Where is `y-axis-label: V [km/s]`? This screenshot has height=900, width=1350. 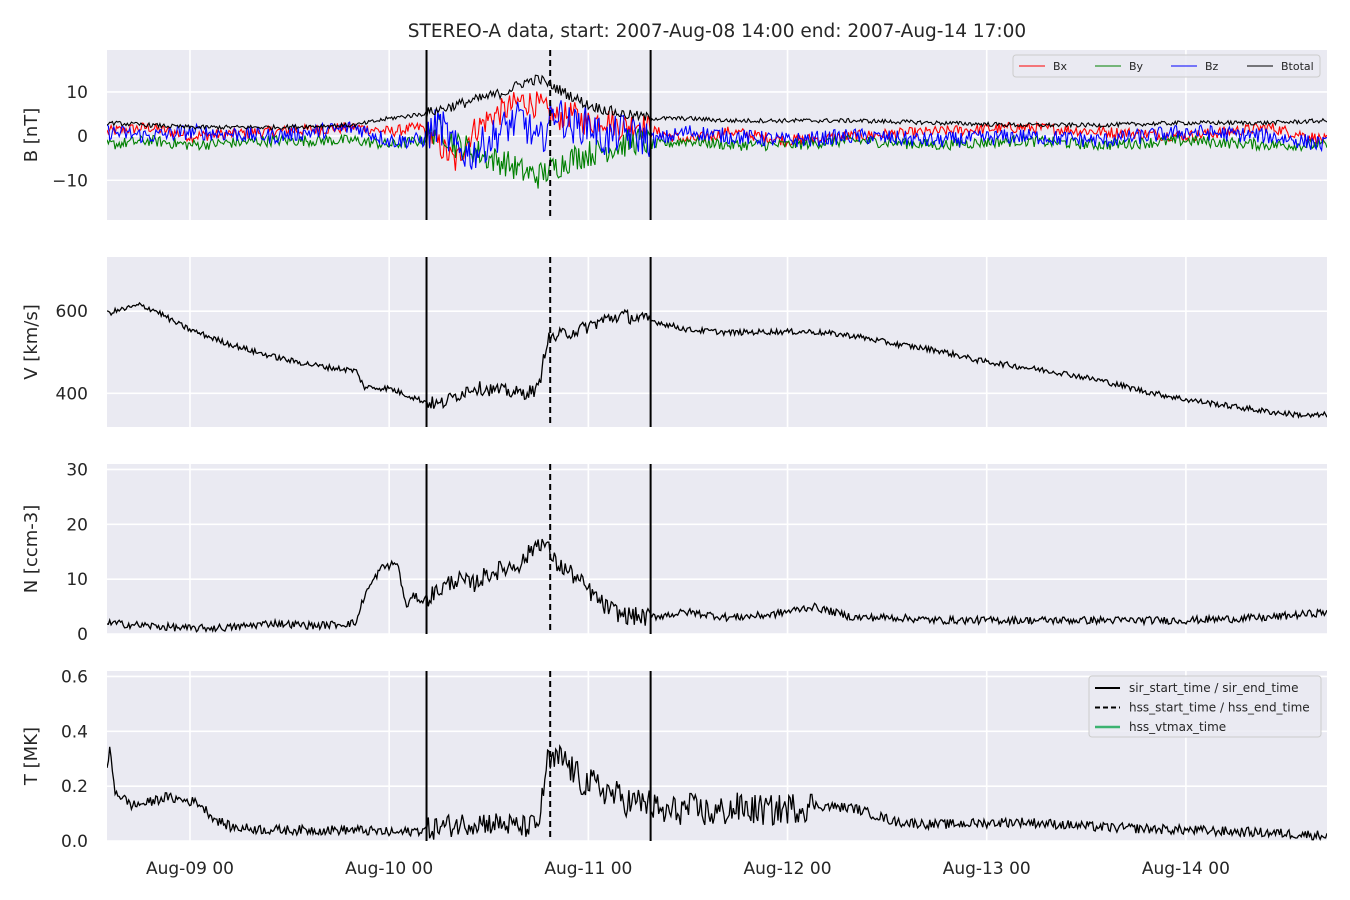 y-axis-label: V [km/s] is located at coordinates (31, 341).